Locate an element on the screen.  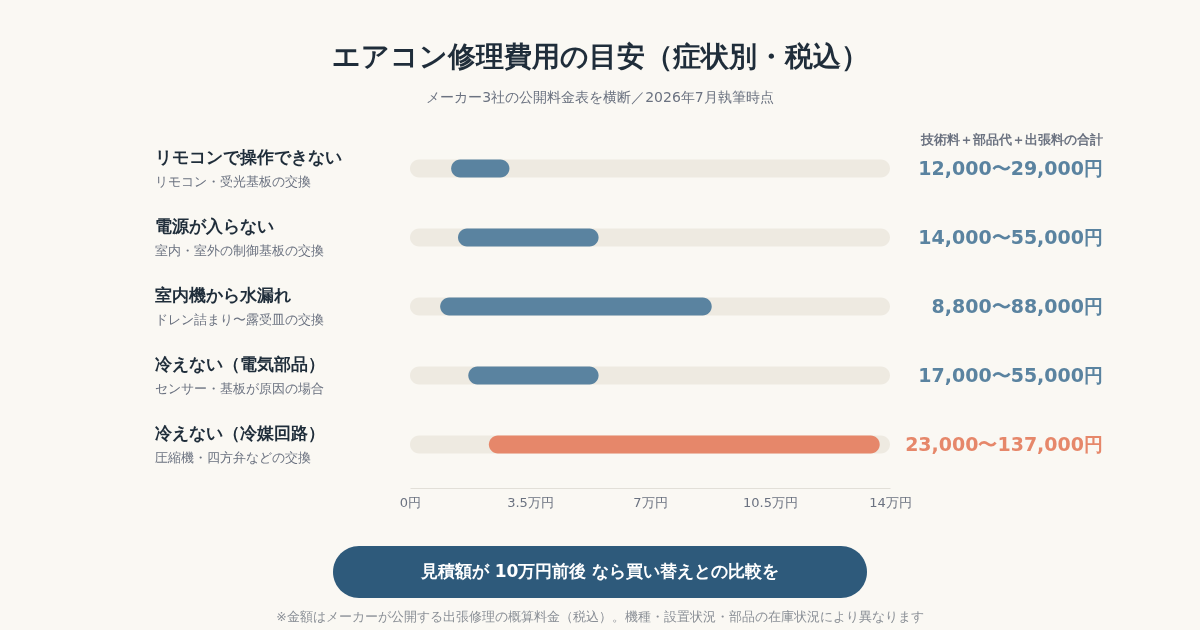
text: センサー・基板が原因の場合 is located at coordinates (239, 388).